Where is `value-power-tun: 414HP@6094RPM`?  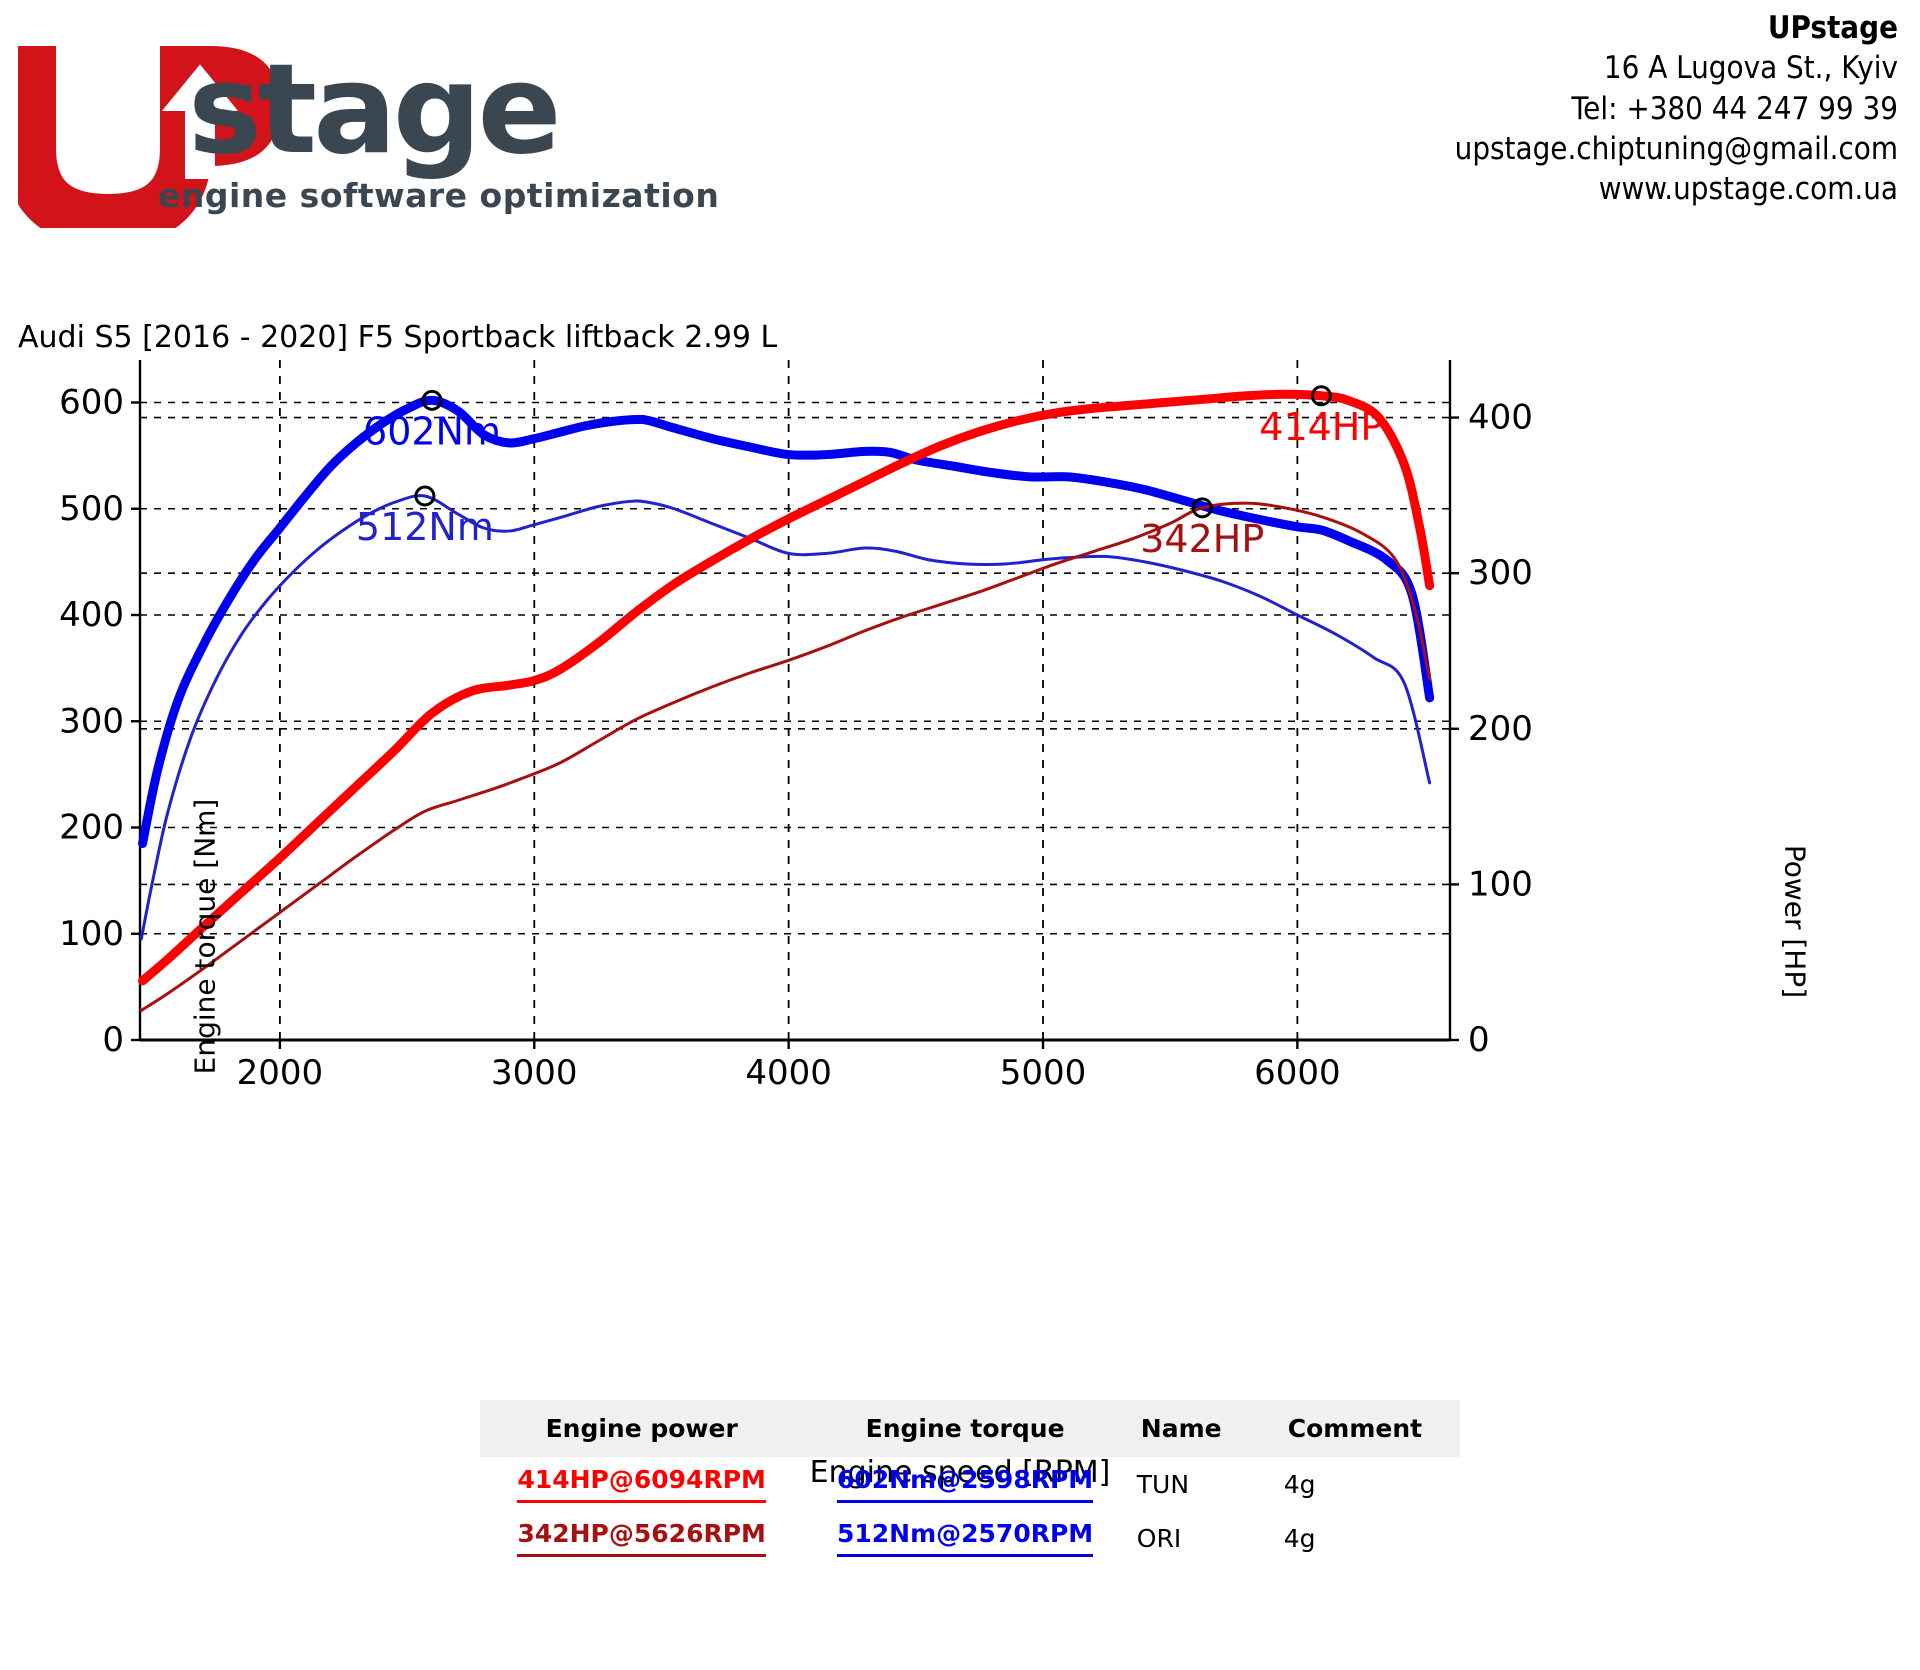
value-power-tun: 414HP@6094RPM is located at coordinates (641, 1484).